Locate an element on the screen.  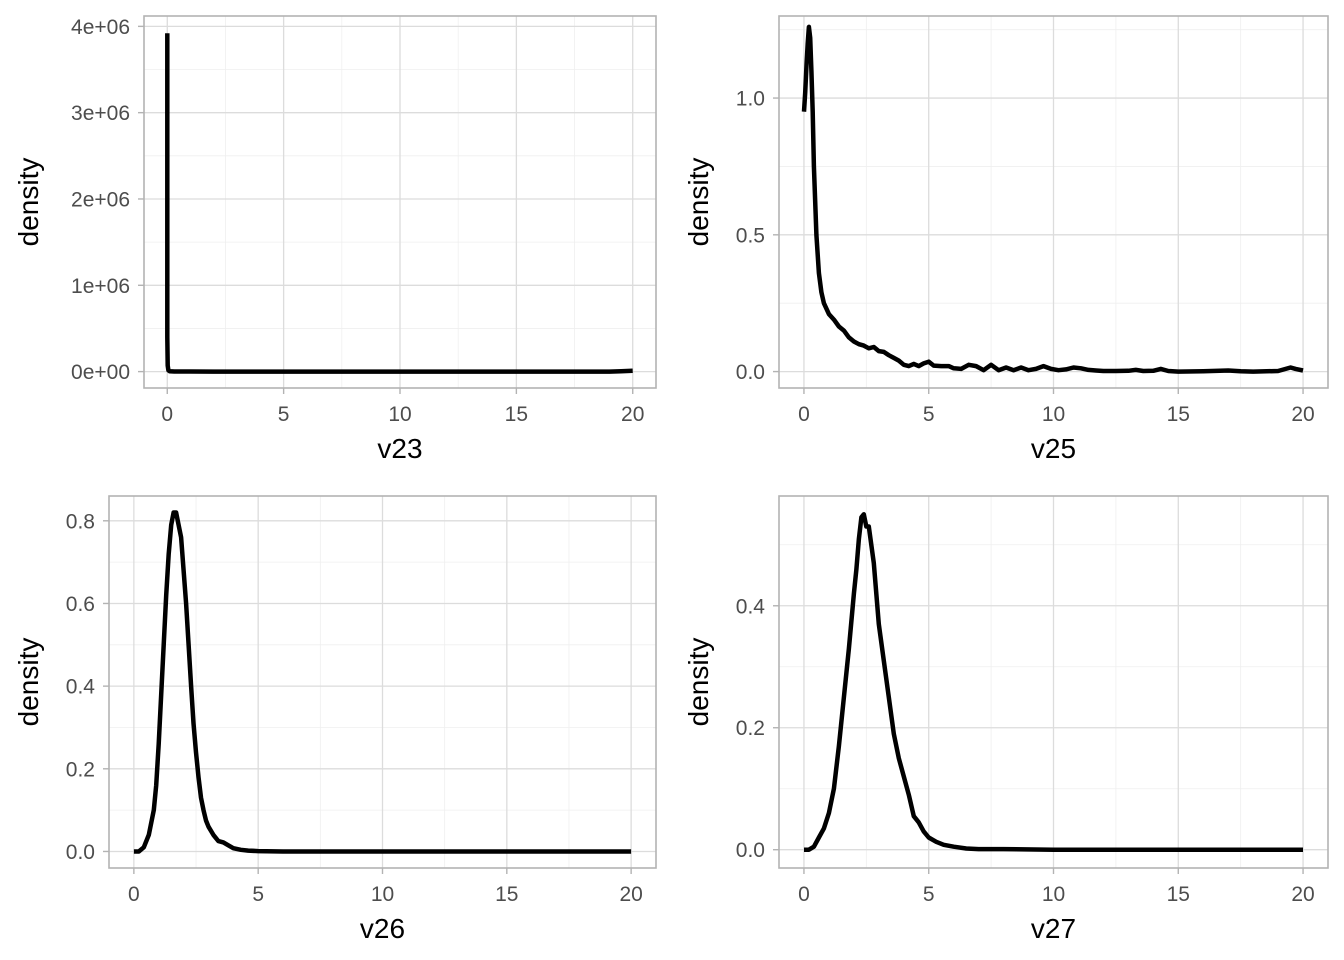
y-tick-label: 3e+06 is located at coordinates (100, 113).